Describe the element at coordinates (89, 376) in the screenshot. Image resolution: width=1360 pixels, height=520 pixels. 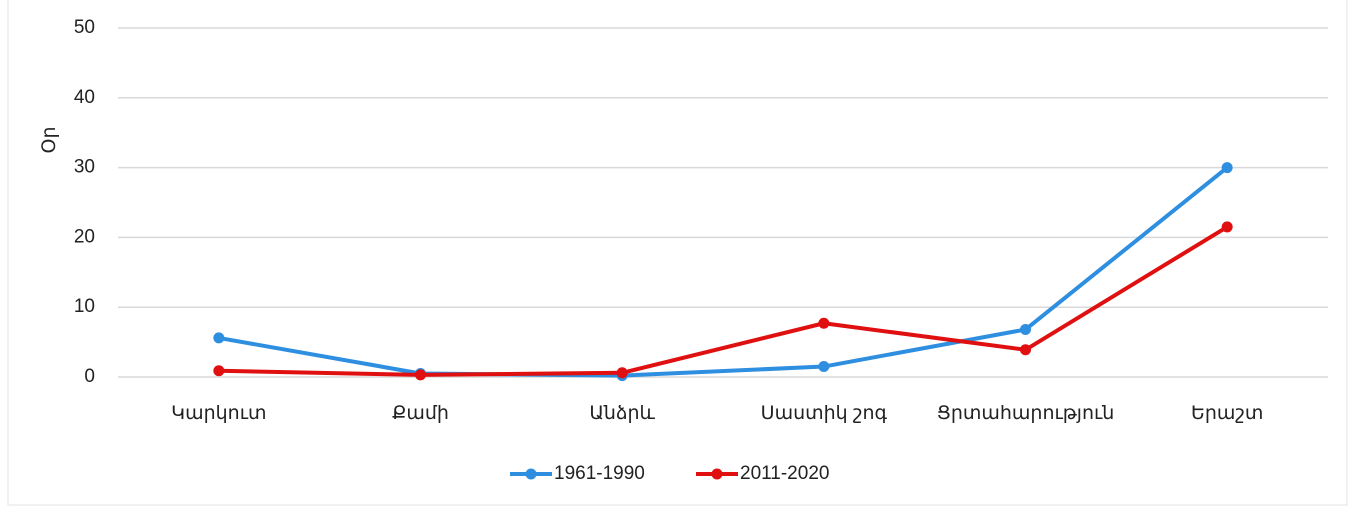
I see `y-tick-label: 0` at that location.